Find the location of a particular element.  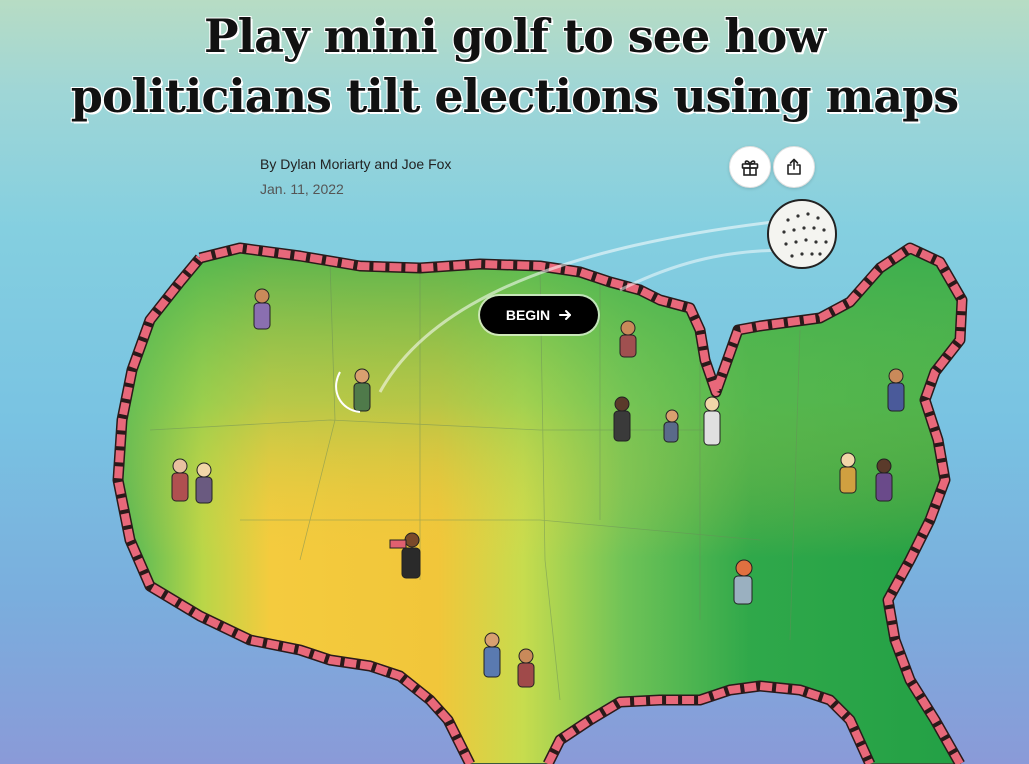

golf-ball-icon is located at coordinates (802, 234).